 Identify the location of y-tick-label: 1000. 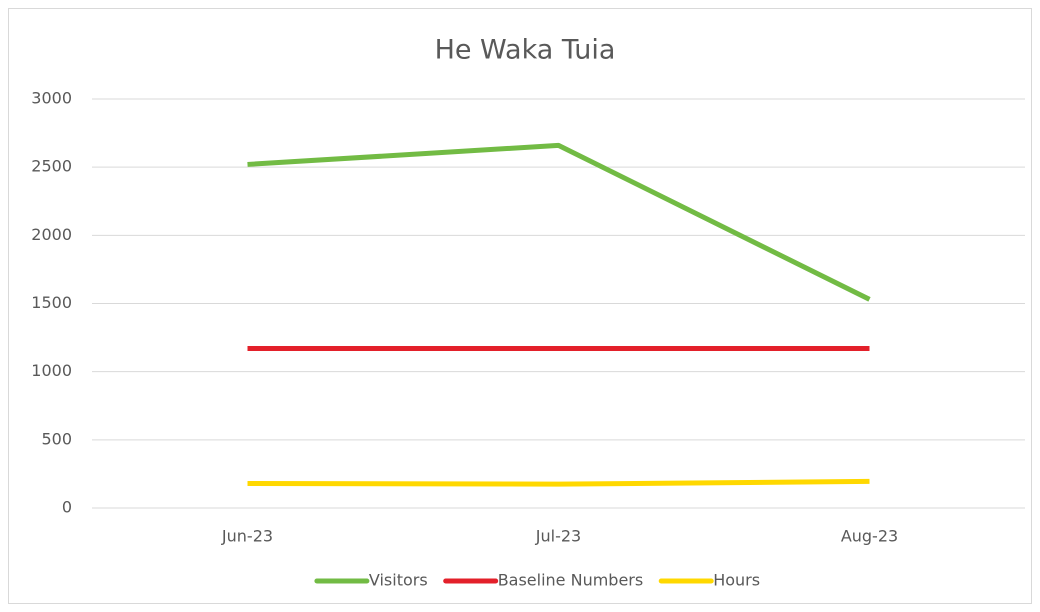
(51, 370).